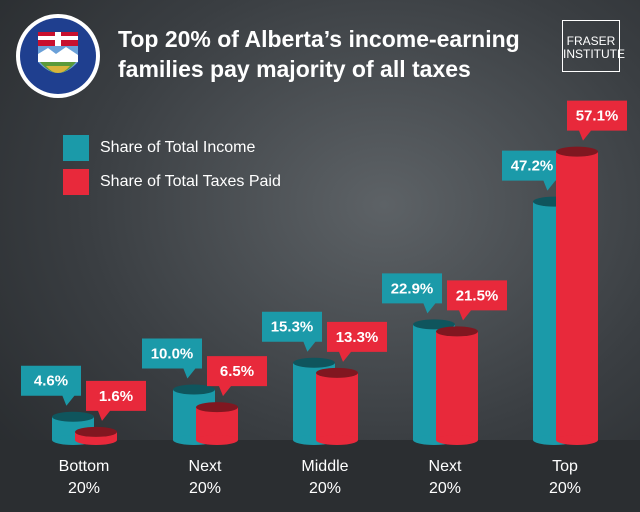  I want to click on x-tick-label: Bottom 20%, so click(84, 477).